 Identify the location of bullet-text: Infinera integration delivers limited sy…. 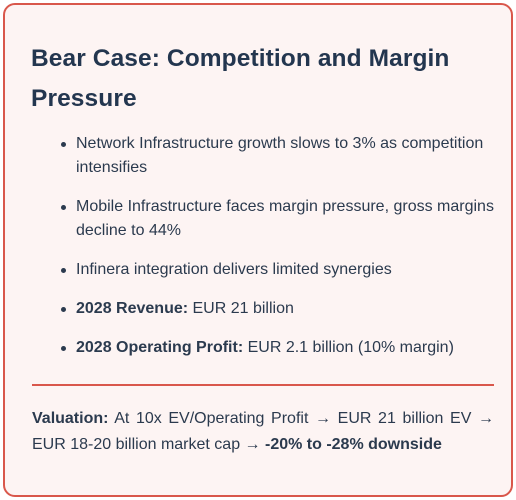
(234, 269).